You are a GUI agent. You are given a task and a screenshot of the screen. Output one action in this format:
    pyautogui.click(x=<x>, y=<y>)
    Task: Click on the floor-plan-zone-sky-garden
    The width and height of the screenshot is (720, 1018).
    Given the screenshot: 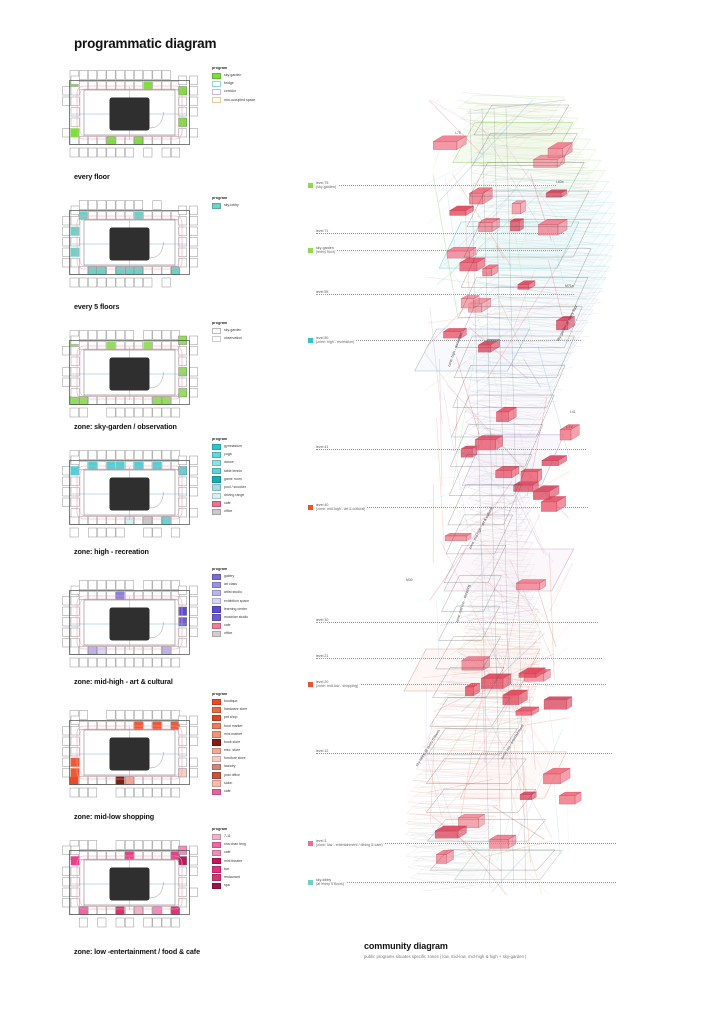 What is the action you would take?
    pyautogui.click(x=130, y=374)
    